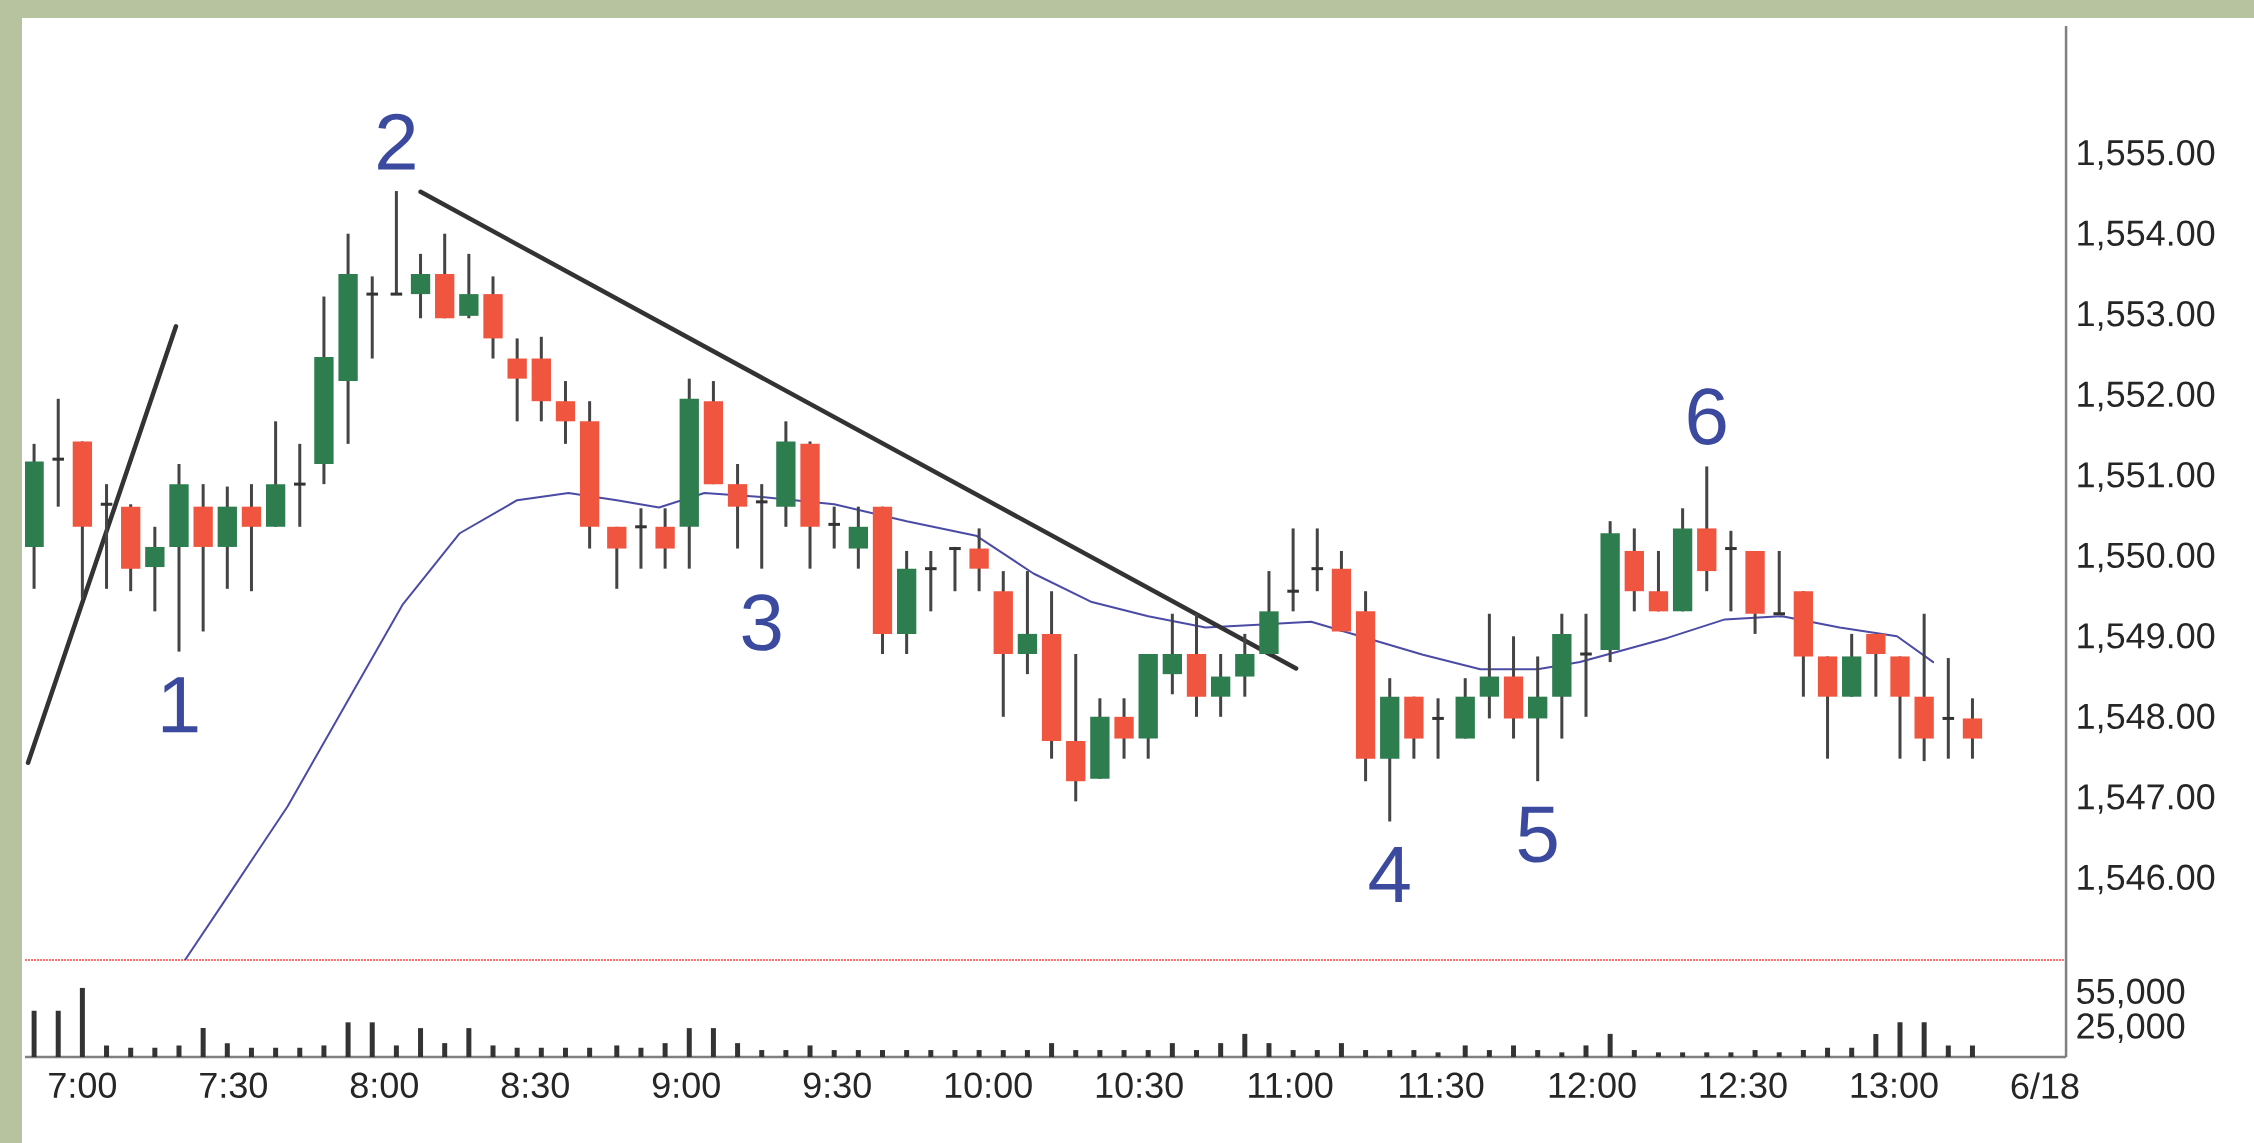 The width and height of the screenshot is (2254, 1143). I want to click on annotation: 1, so click(180, 705).